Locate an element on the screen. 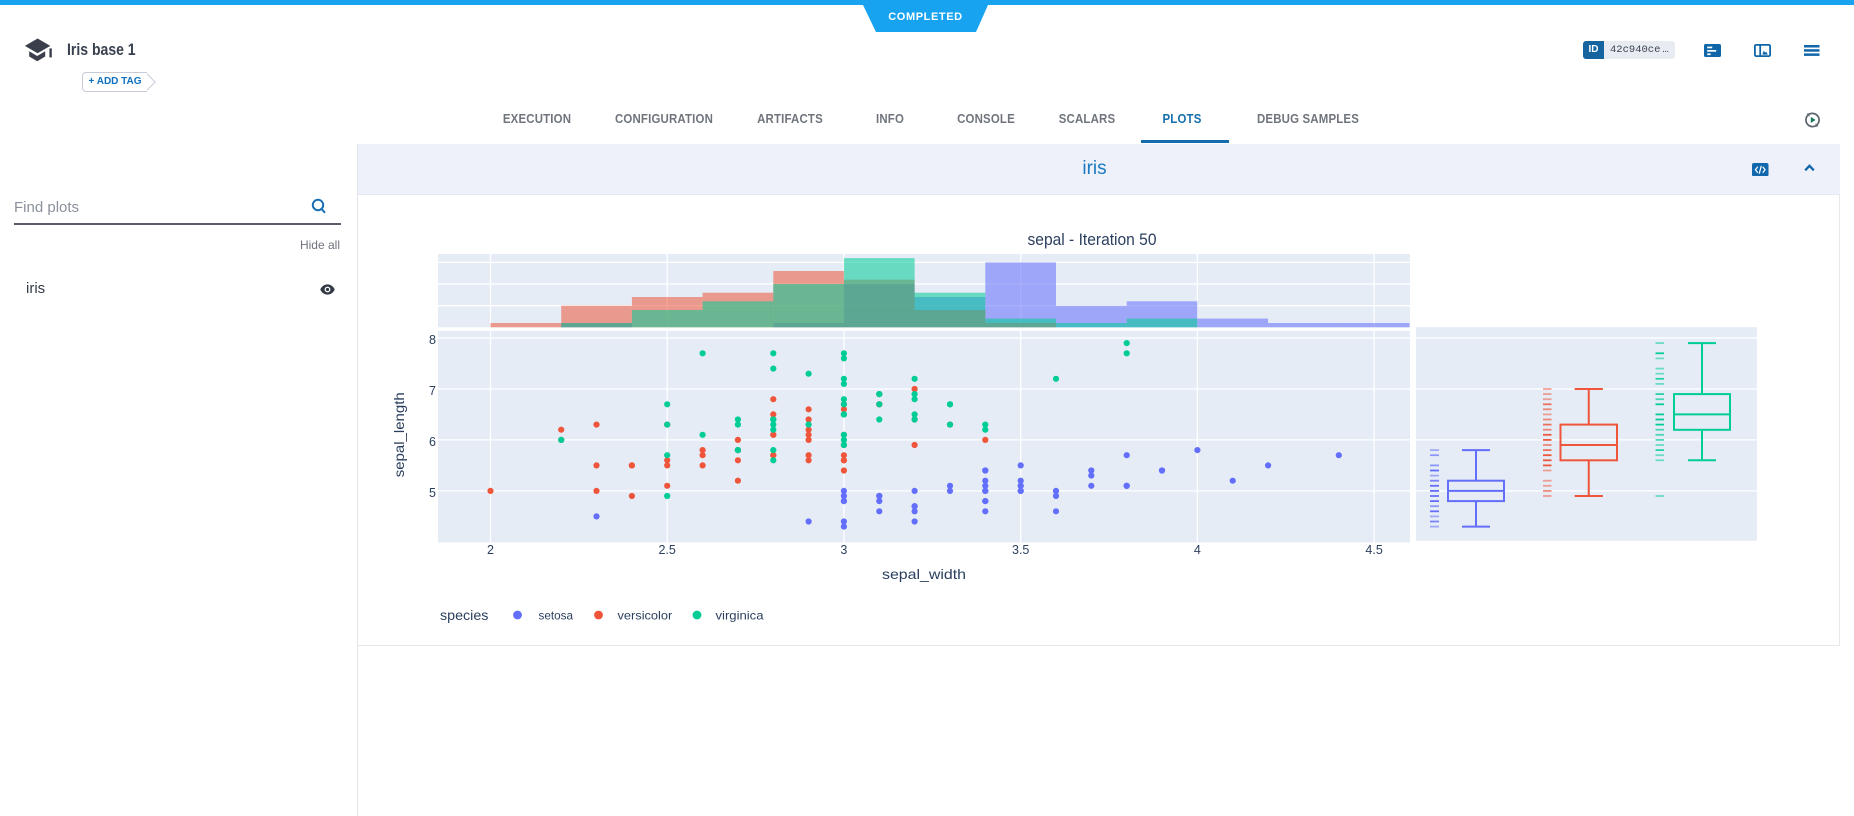 The image size is (1854, 816). svg-text: 7 is located at coordinates (432, 391).